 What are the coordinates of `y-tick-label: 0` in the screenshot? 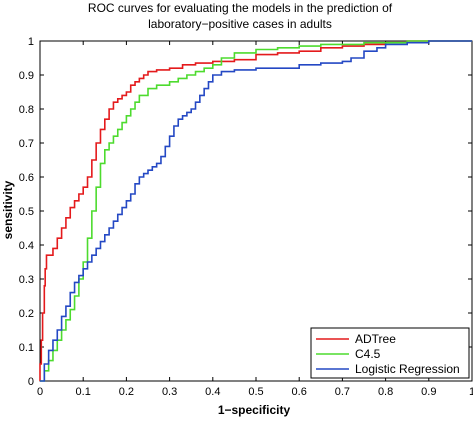 It's located at (31, 382).